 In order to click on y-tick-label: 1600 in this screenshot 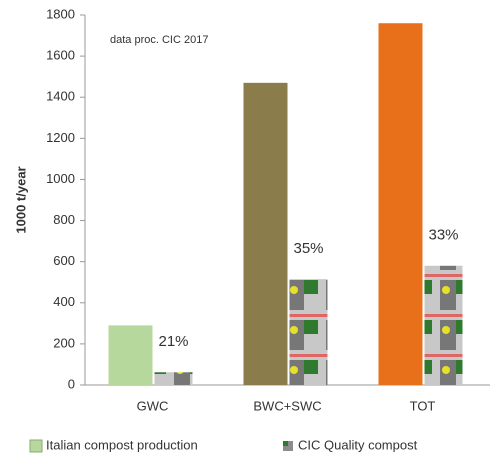, I will do `click(60, 55)`.